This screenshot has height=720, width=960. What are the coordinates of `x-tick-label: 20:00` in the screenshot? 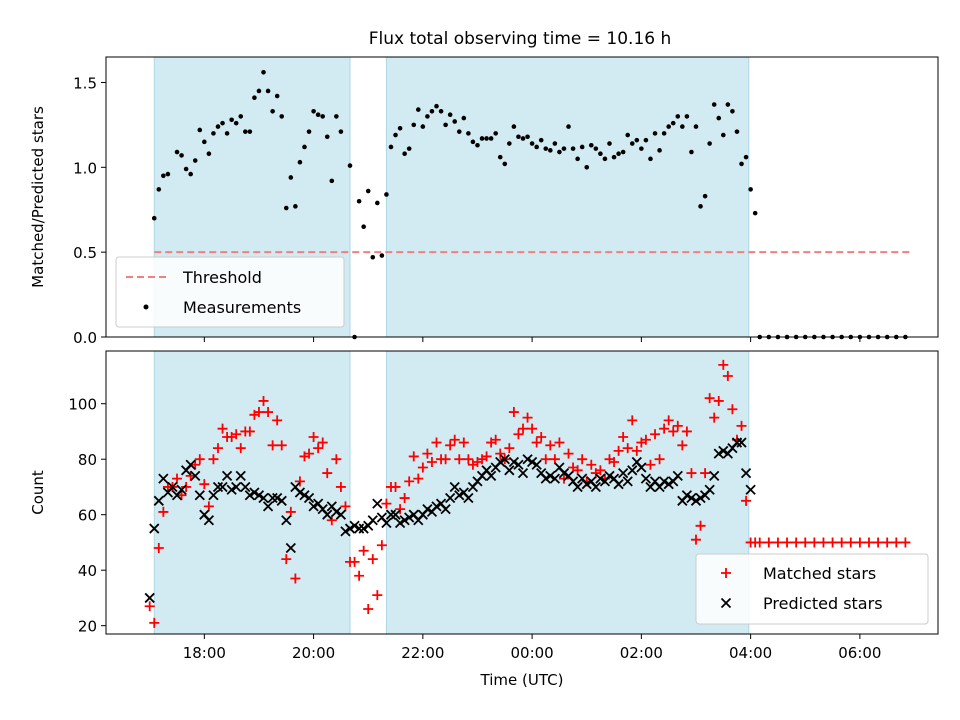 It's located at (313, 653).